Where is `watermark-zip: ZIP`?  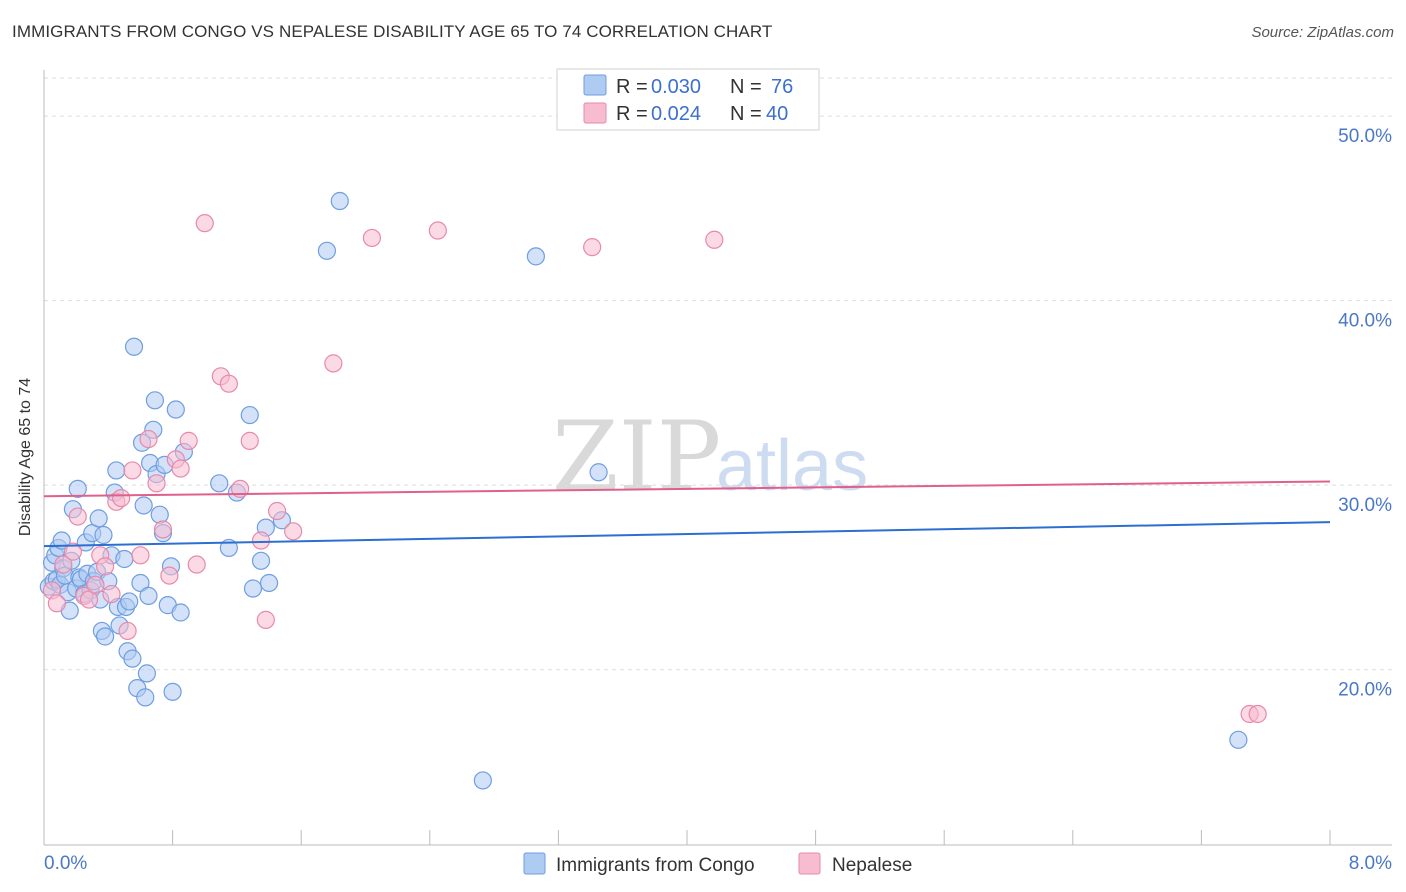 watermark-zip: ZIP is located at coordinates (636, 457).